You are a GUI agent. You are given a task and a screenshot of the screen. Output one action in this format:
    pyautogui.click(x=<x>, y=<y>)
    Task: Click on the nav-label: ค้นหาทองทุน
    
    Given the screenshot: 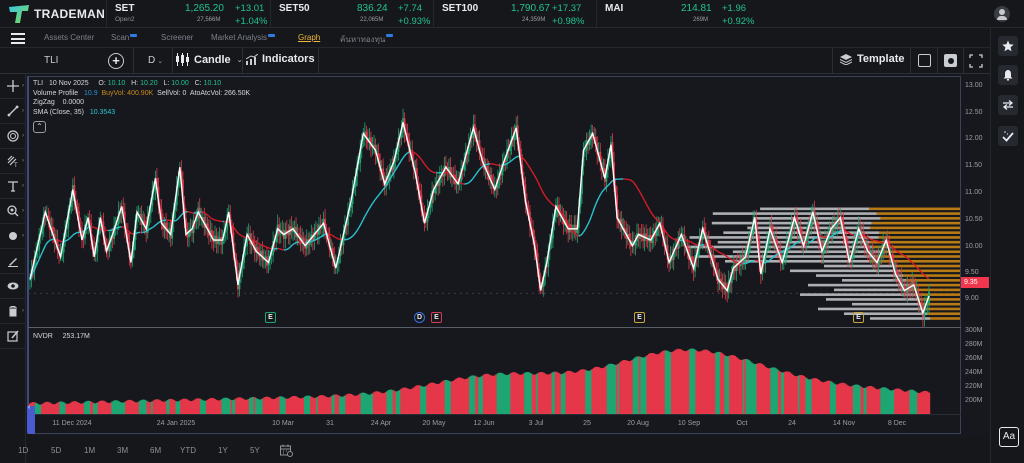 What is the action you would take?
    pyautogui.click(x=363, y=39)
    